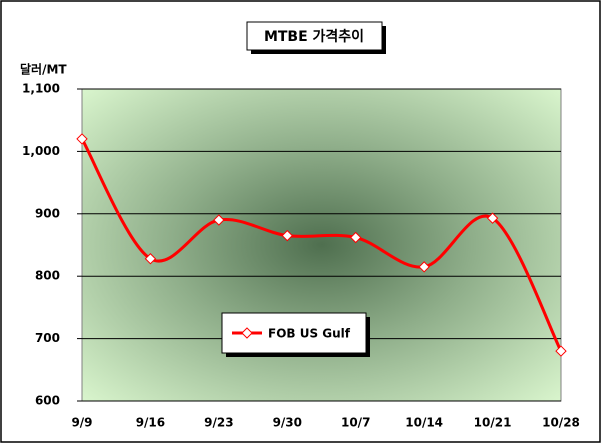 The height and width of the screenshot is (448, 602). I want to click on legend-label: FOB US Gulf, so click(309, 334).